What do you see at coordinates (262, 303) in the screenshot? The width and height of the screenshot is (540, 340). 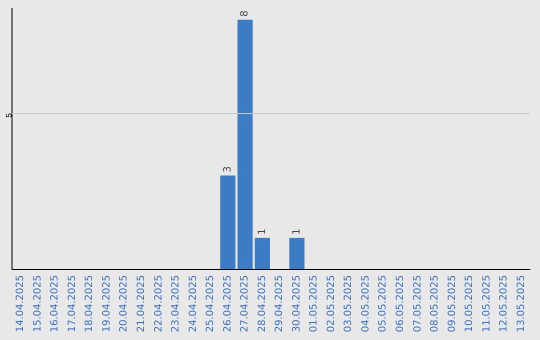 I see `x-tick-label: 28.04.2025` at bounding box center [262, 303].